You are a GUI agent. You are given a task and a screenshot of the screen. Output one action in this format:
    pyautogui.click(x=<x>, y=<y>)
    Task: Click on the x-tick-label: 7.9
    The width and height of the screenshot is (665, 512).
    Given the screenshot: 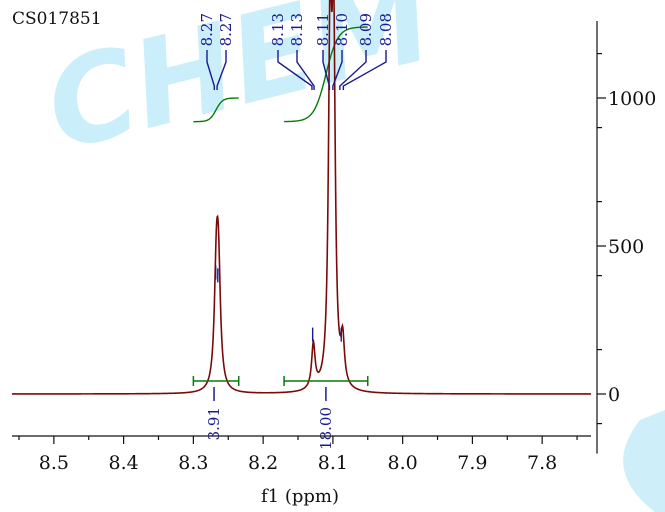 What is the action you would take?
    pyautogui.click(x=472, y=463)
    